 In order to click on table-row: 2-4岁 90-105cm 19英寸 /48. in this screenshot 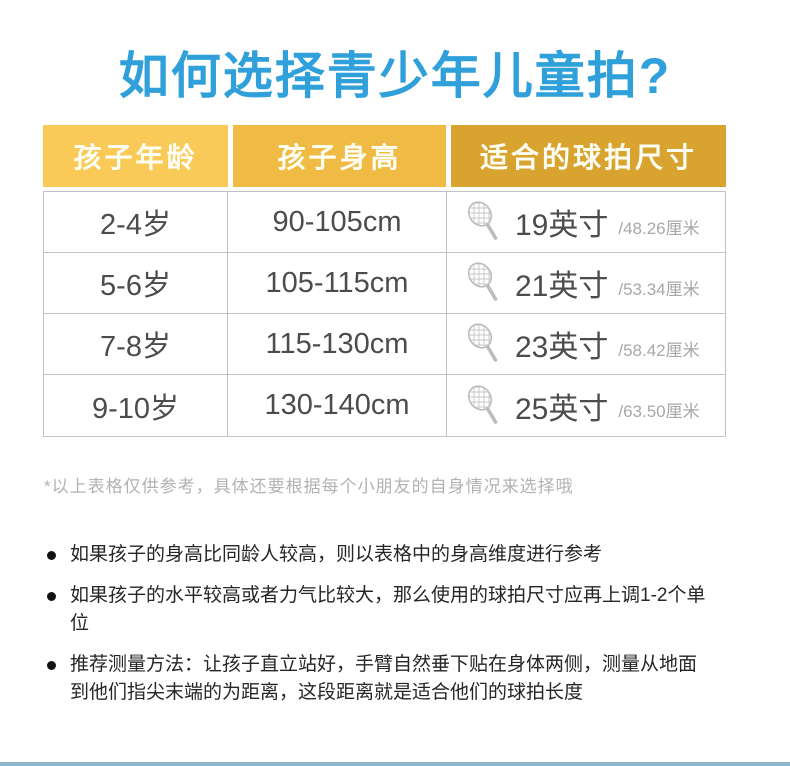, I will do `click(384, 222)`.